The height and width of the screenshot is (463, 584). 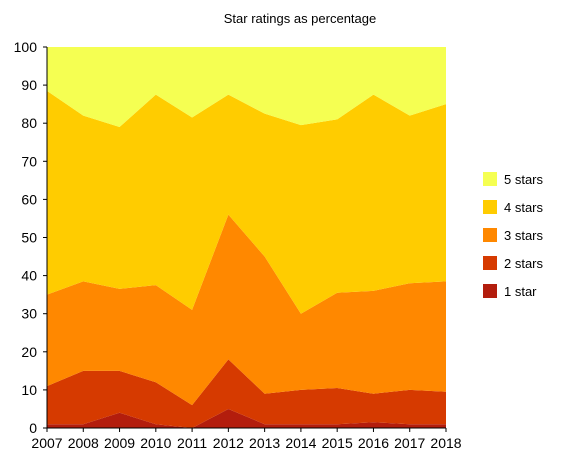 I want to click on legend-label: 3 stars, so click(x=524, y=235).